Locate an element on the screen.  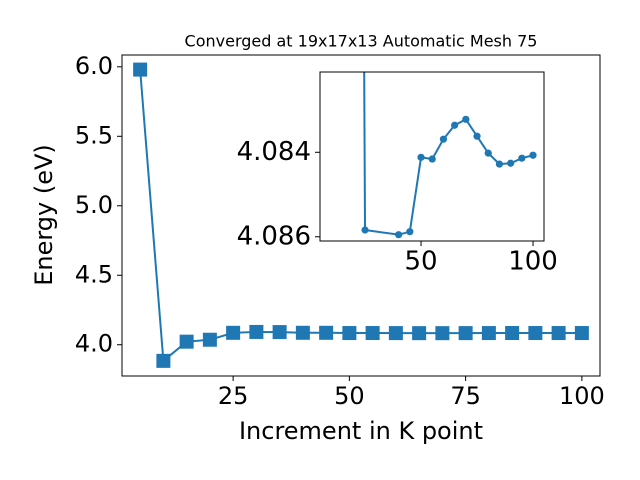
y-tick-label: 6.0 is located at coordinates (94, 66).